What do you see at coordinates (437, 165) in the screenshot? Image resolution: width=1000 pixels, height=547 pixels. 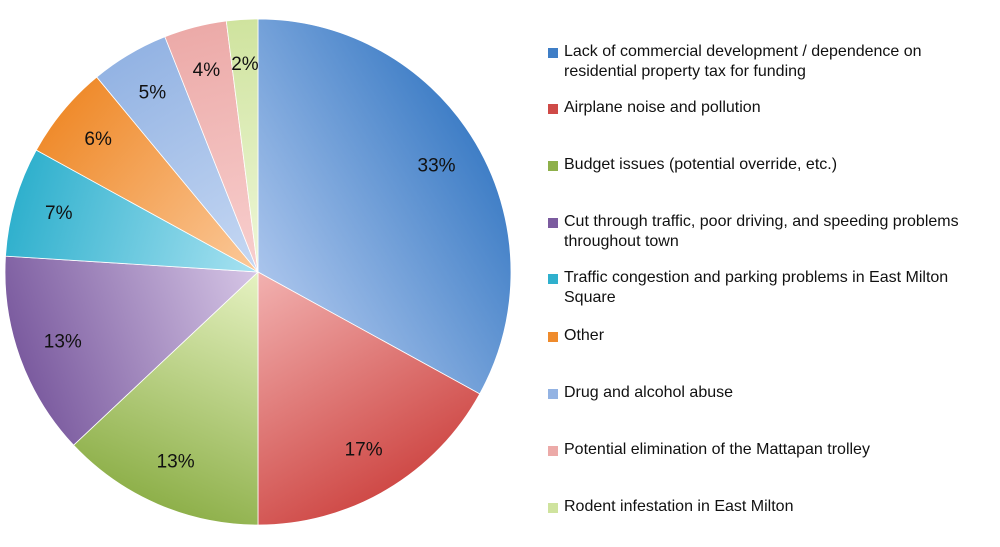 I see `slice-value-label: 33%` at bounding box center [437, 165].